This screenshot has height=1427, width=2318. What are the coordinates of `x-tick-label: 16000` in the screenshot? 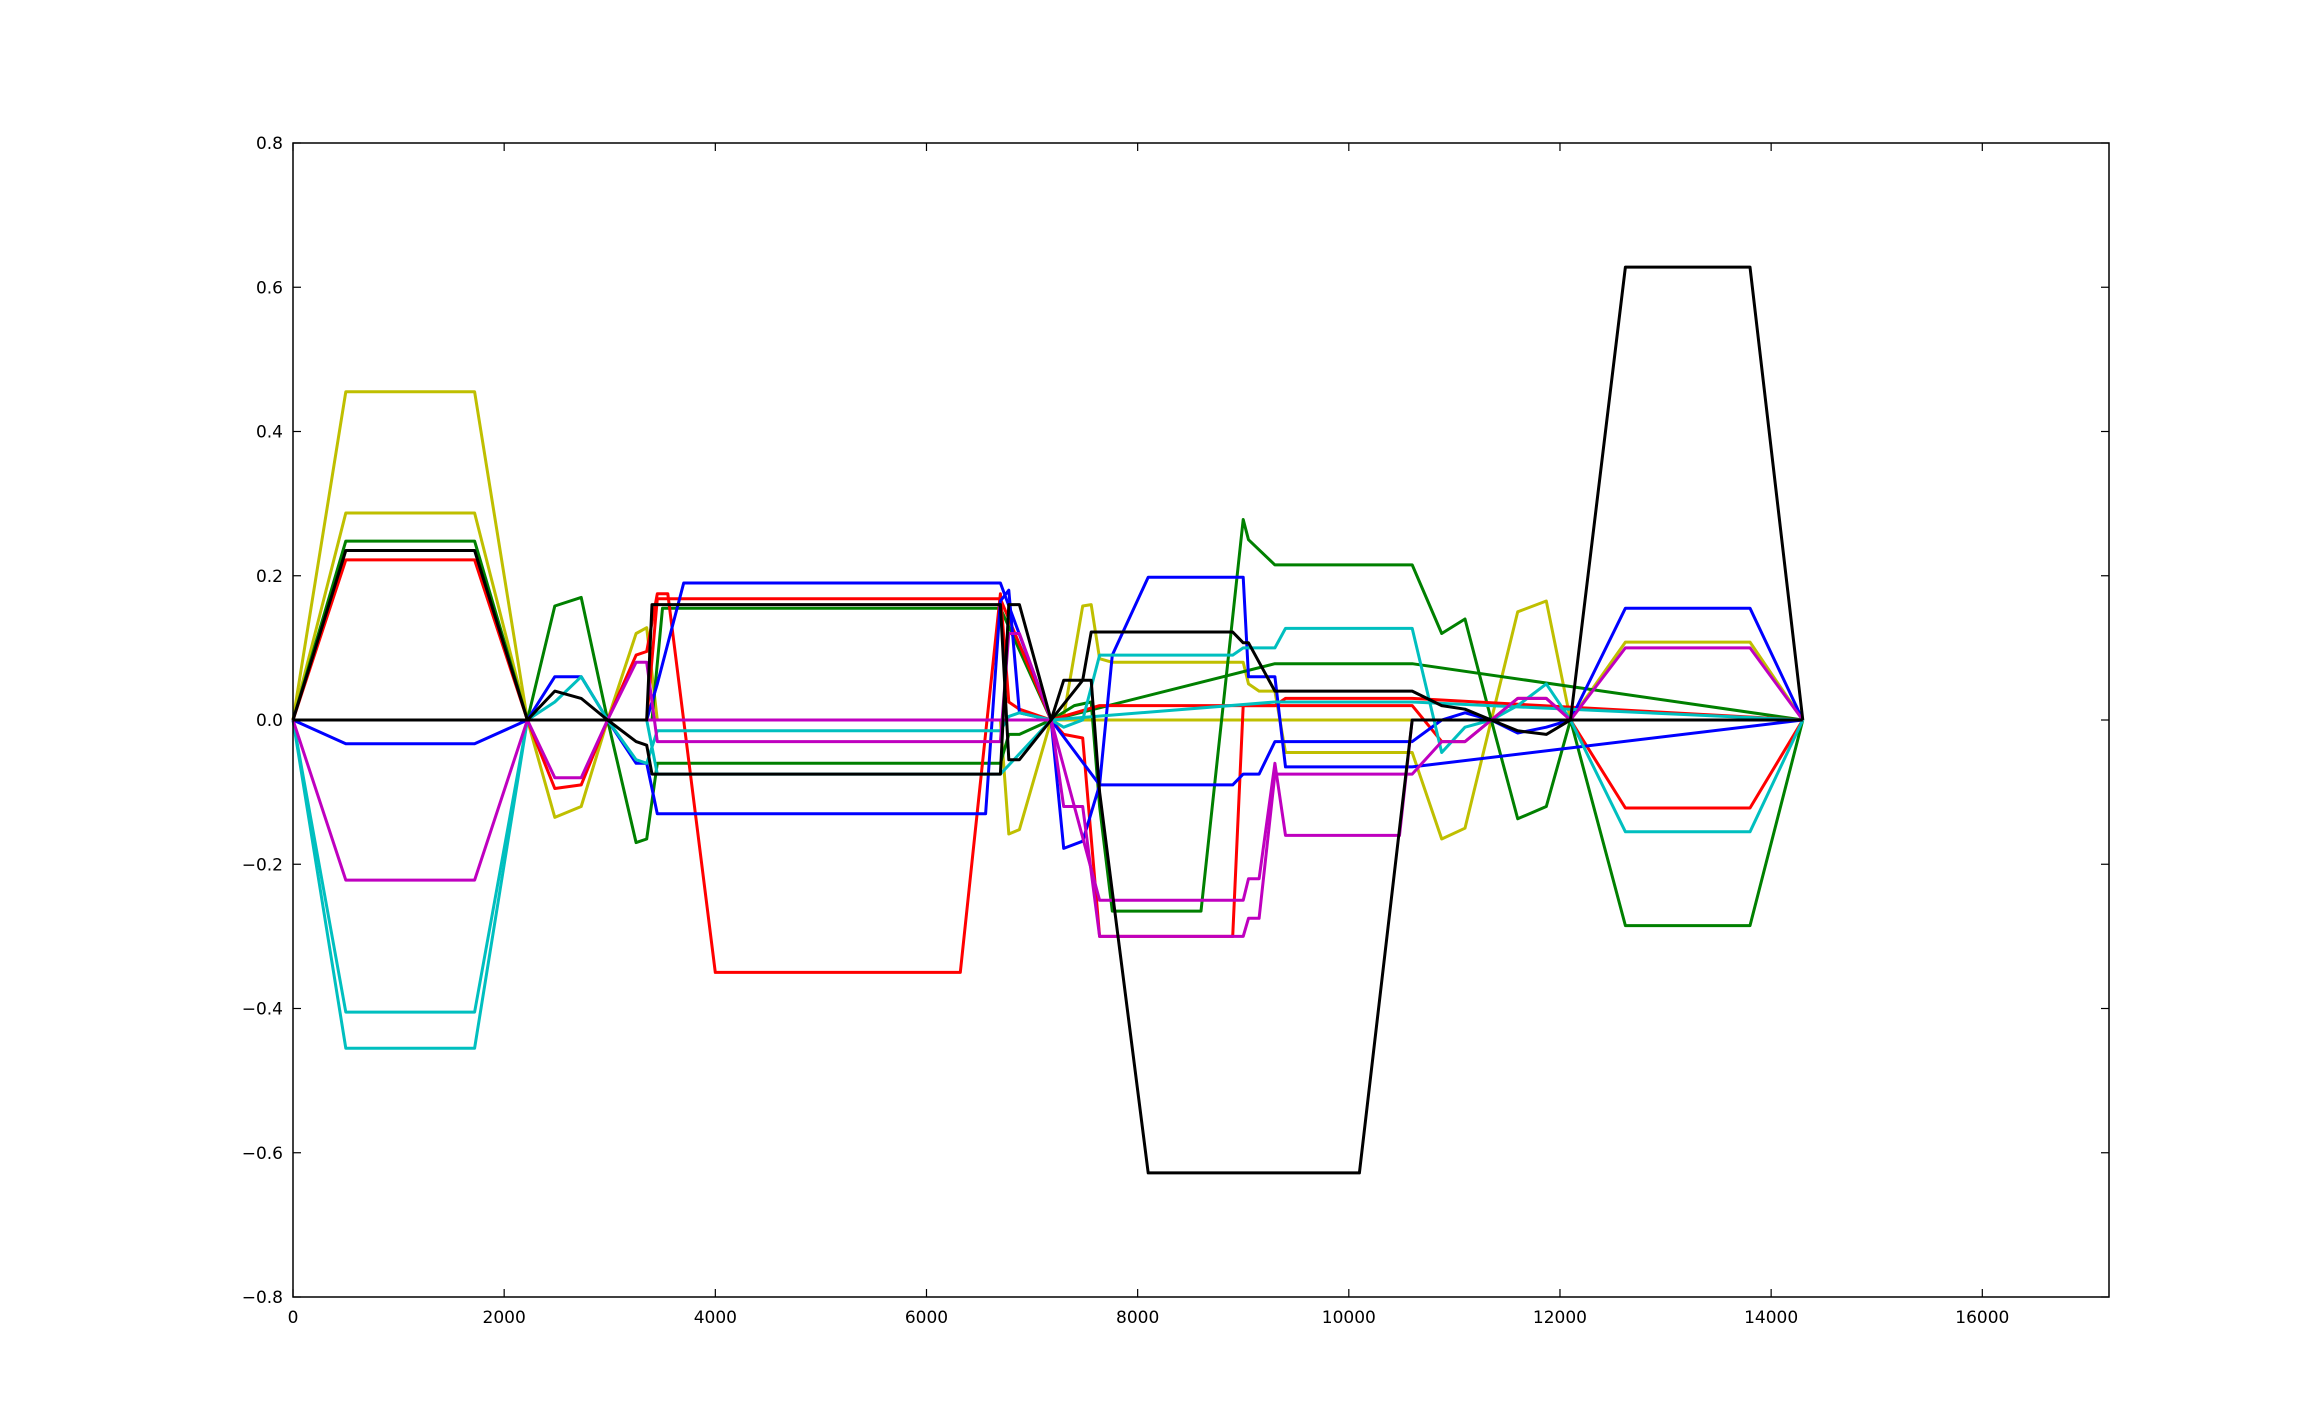 It's located at (1982, 1318).